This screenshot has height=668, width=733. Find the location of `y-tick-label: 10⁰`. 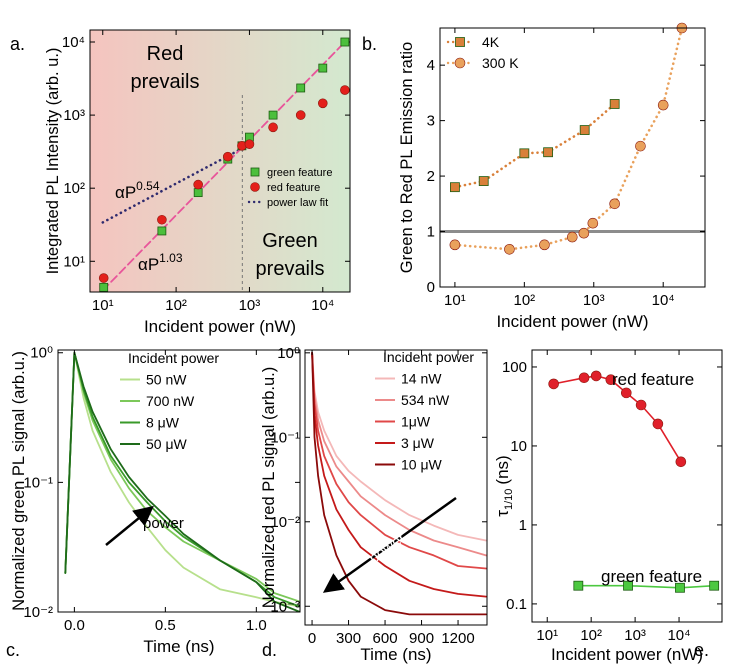

y-tick-label: 10⁰ is located at coordinates (41, 353).